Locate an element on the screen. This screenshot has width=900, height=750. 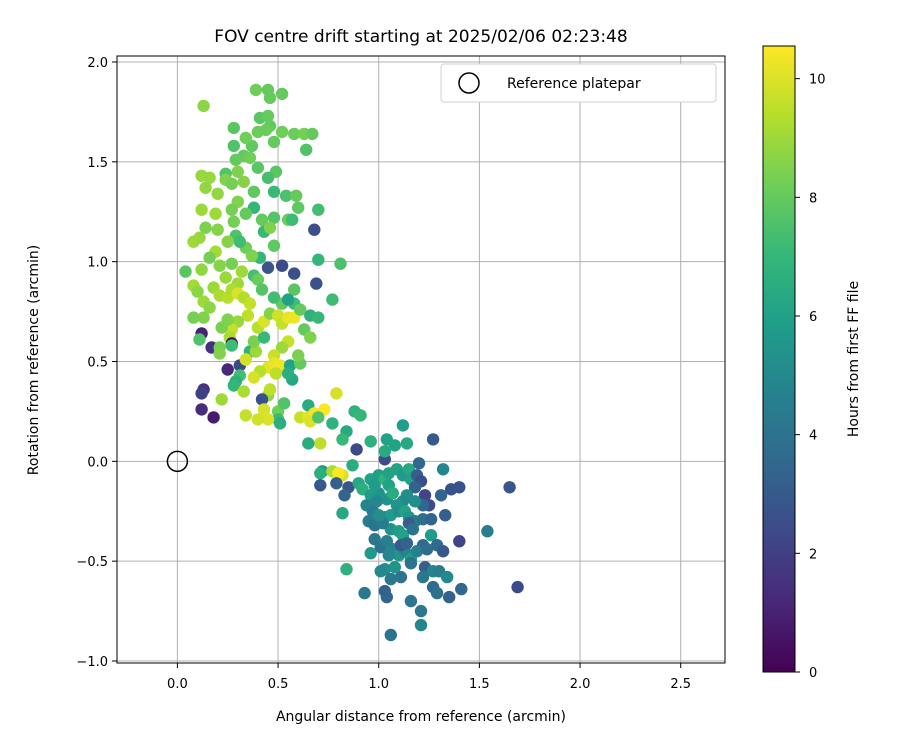
colorbar-tick-label: 2 is located at coordinates (813, 554).